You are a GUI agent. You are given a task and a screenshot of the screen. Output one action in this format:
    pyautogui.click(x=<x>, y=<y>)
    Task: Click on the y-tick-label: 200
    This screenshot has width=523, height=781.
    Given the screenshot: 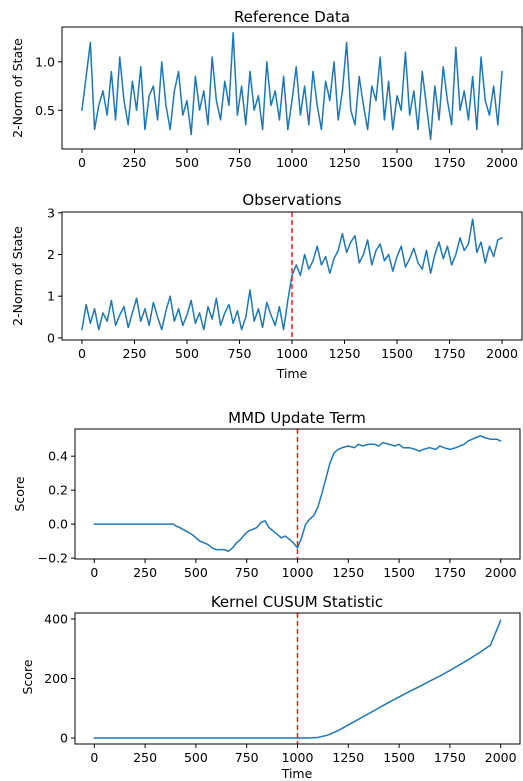 What is the action you would take?
    pyautogui.click(x=56, y=678)
    